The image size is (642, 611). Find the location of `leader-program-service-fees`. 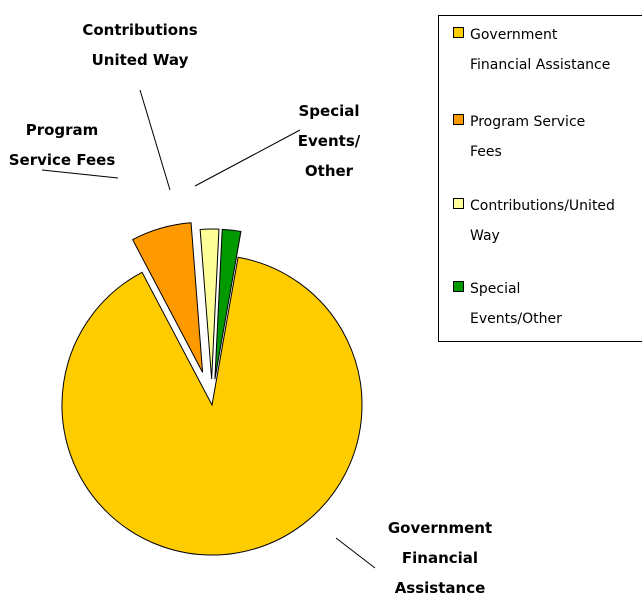

leader-program-service-fees is located at coordinates (80, 174).